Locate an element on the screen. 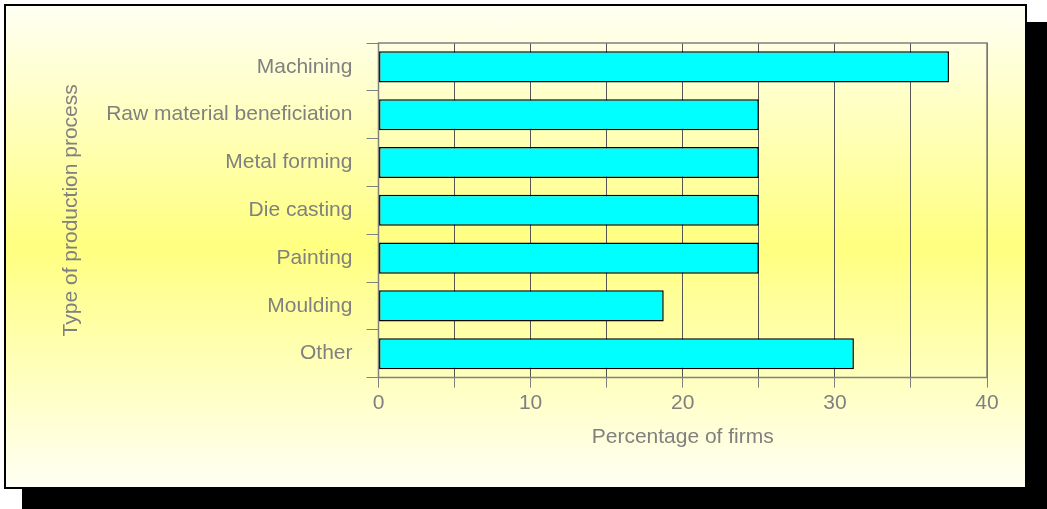 This screenshot has width=1047, height=509. x-tick-label: 20 is located at coordinates (683, 401).